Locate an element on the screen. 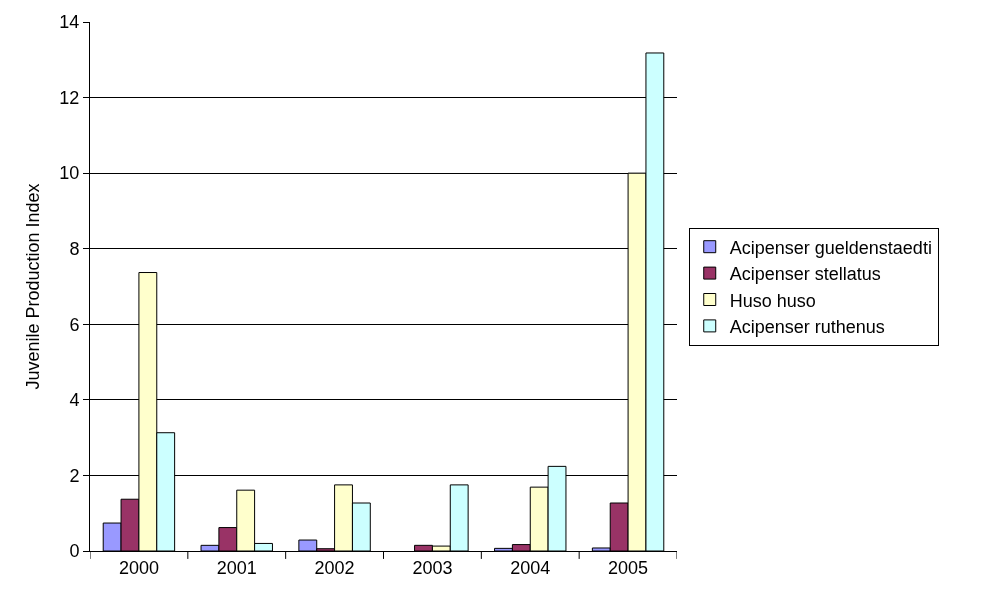 Image resolution: width=1003 pixels, height=603 pixels. y-axis-title: Juvenile Production Index is located at coordinates (32, 286).